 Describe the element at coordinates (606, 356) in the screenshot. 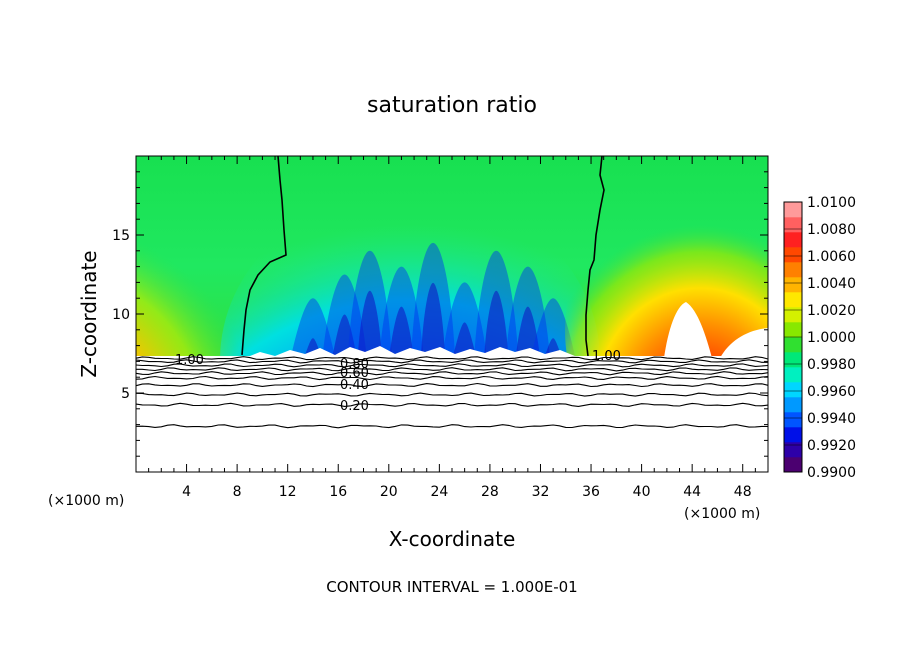

I see `contour-label-1-right: 1.00` at that location.